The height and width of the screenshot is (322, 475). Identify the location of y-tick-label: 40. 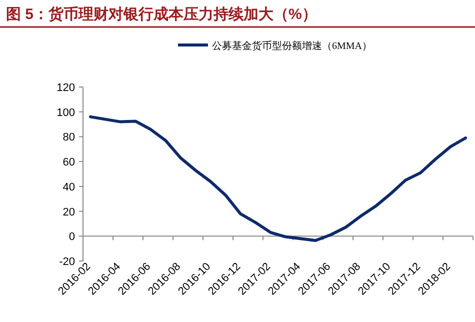
(68, 187).